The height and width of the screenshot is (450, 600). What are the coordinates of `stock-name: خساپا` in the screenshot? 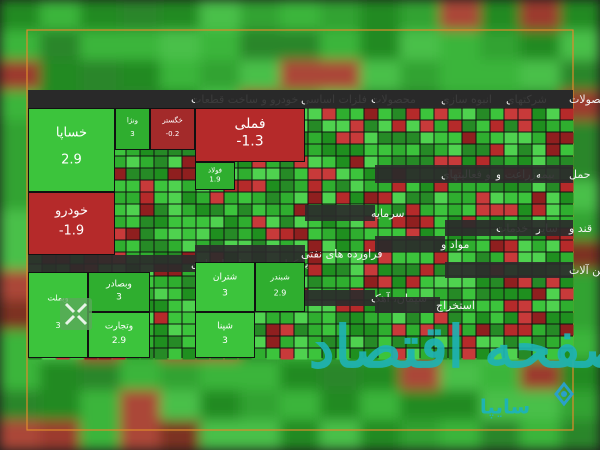 It's located at (71, 133).